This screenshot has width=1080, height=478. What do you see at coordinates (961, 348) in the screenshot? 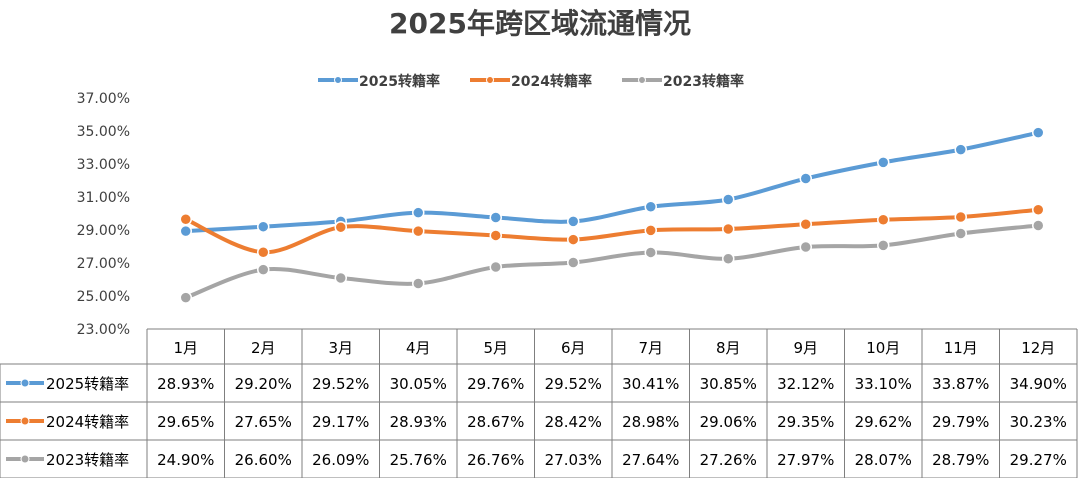
I see `x-tick-label: 11月` at bounding box center [961, 348].